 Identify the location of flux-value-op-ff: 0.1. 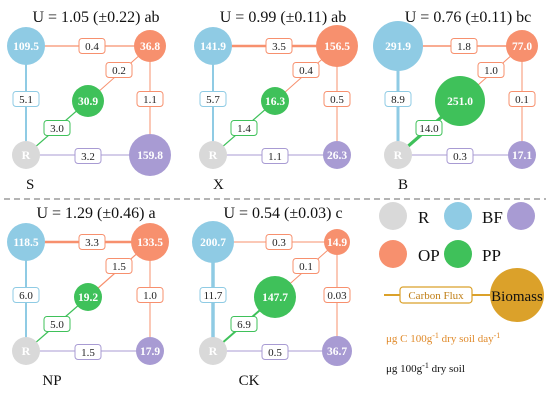
(522, 100).